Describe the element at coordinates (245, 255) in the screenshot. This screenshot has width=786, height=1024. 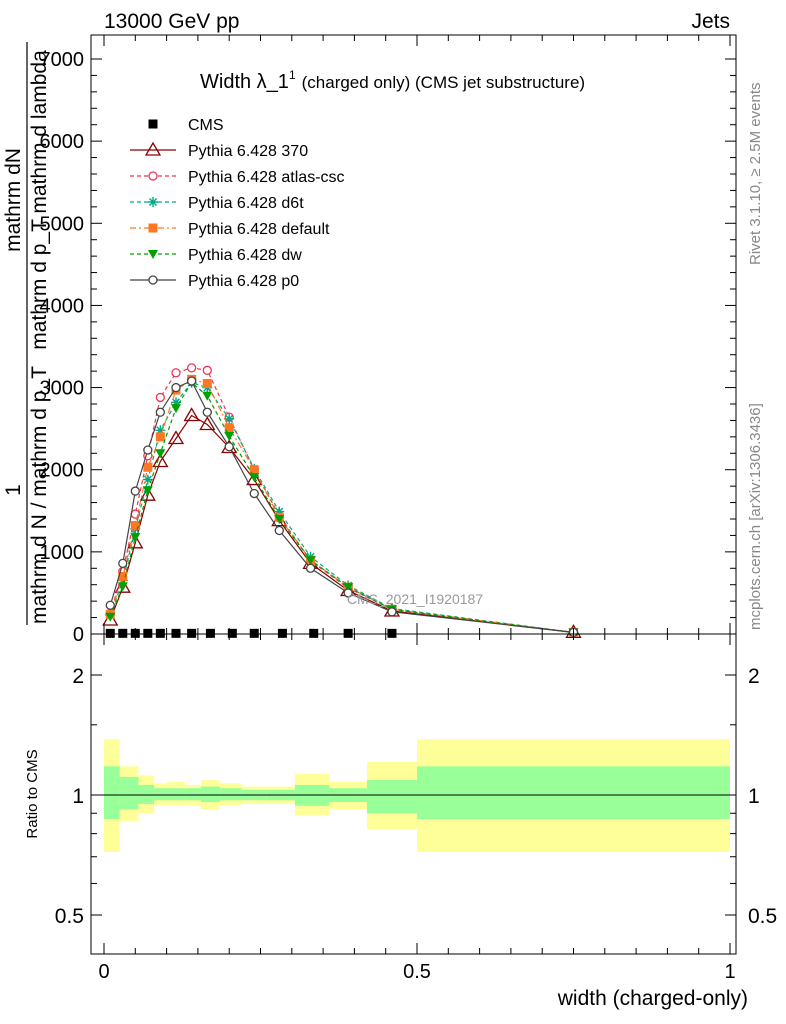
I see `legend-label: Pythia 6.428 dw` at that location.